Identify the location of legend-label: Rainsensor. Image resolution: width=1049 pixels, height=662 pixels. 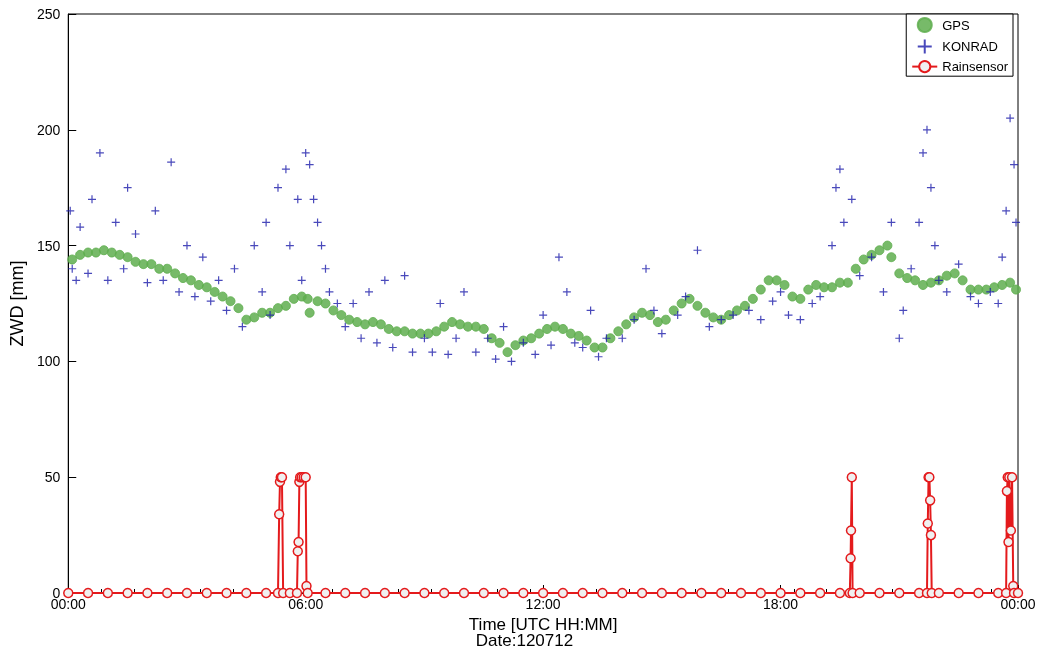
(975, 67).